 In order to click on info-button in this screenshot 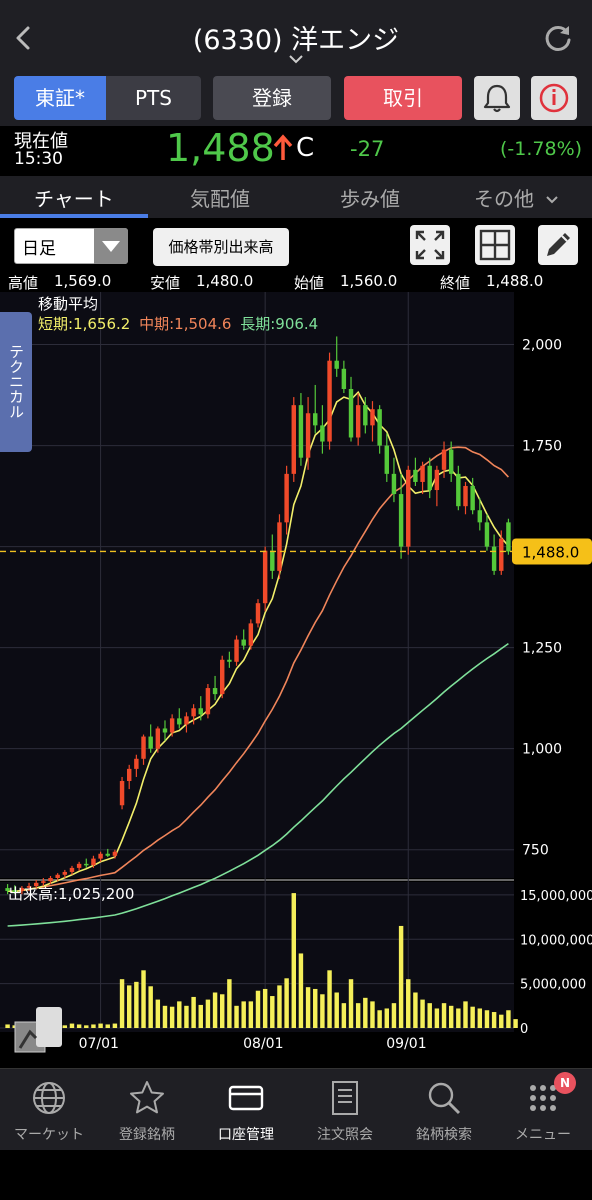, I will do `click(554, 98)`.